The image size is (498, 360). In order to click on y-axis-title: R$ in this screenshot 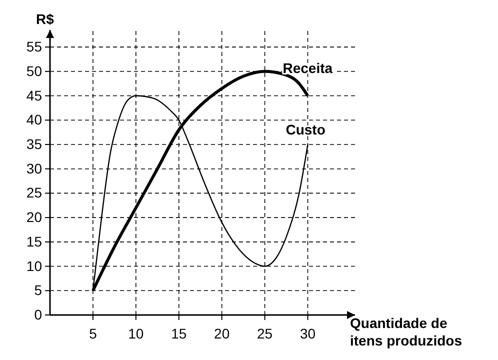, I will do `click(45, 19)`.